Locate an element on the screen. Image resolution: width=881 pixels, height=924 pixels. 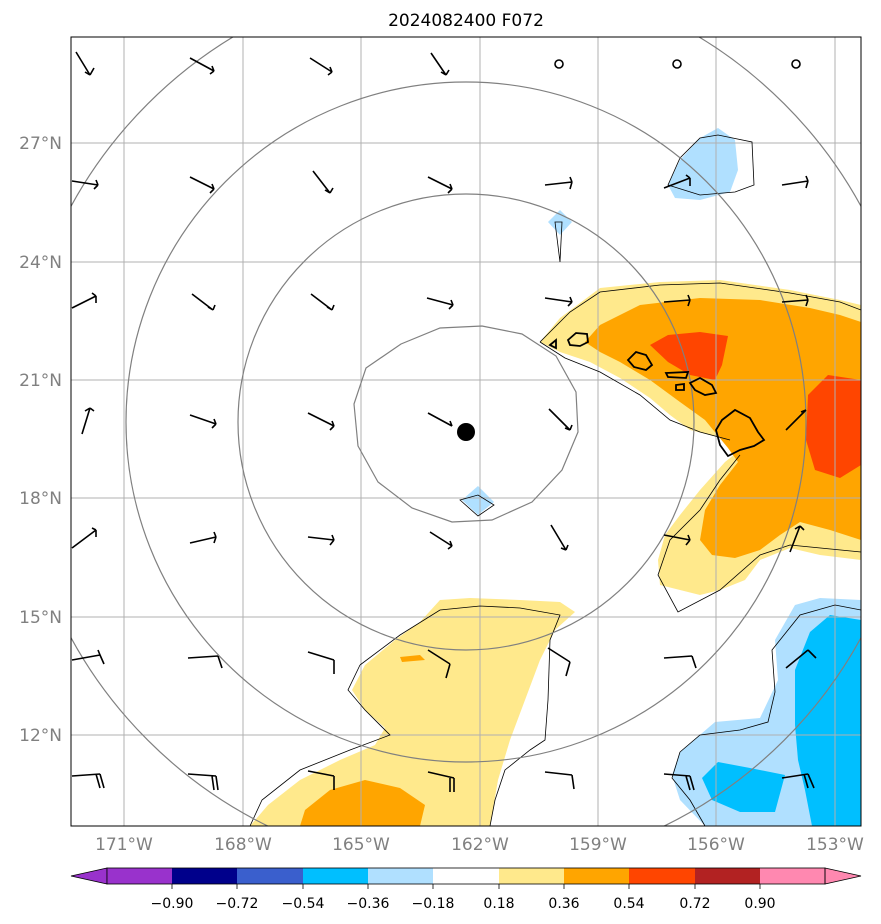
colorbar-tick-label: 0.90 is located at coordinates (759, 904).